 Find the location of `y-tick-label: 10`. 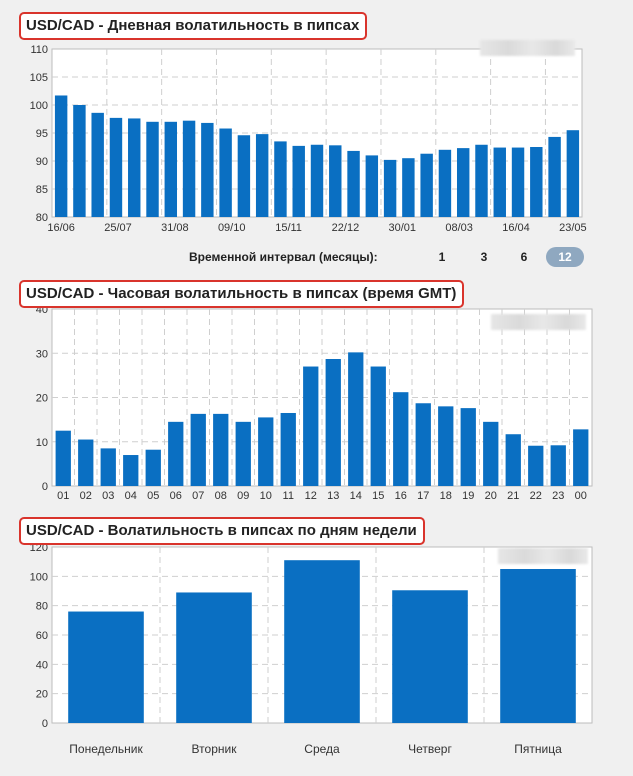

y-tick-label: 10 is located at coordinates (42, 443).